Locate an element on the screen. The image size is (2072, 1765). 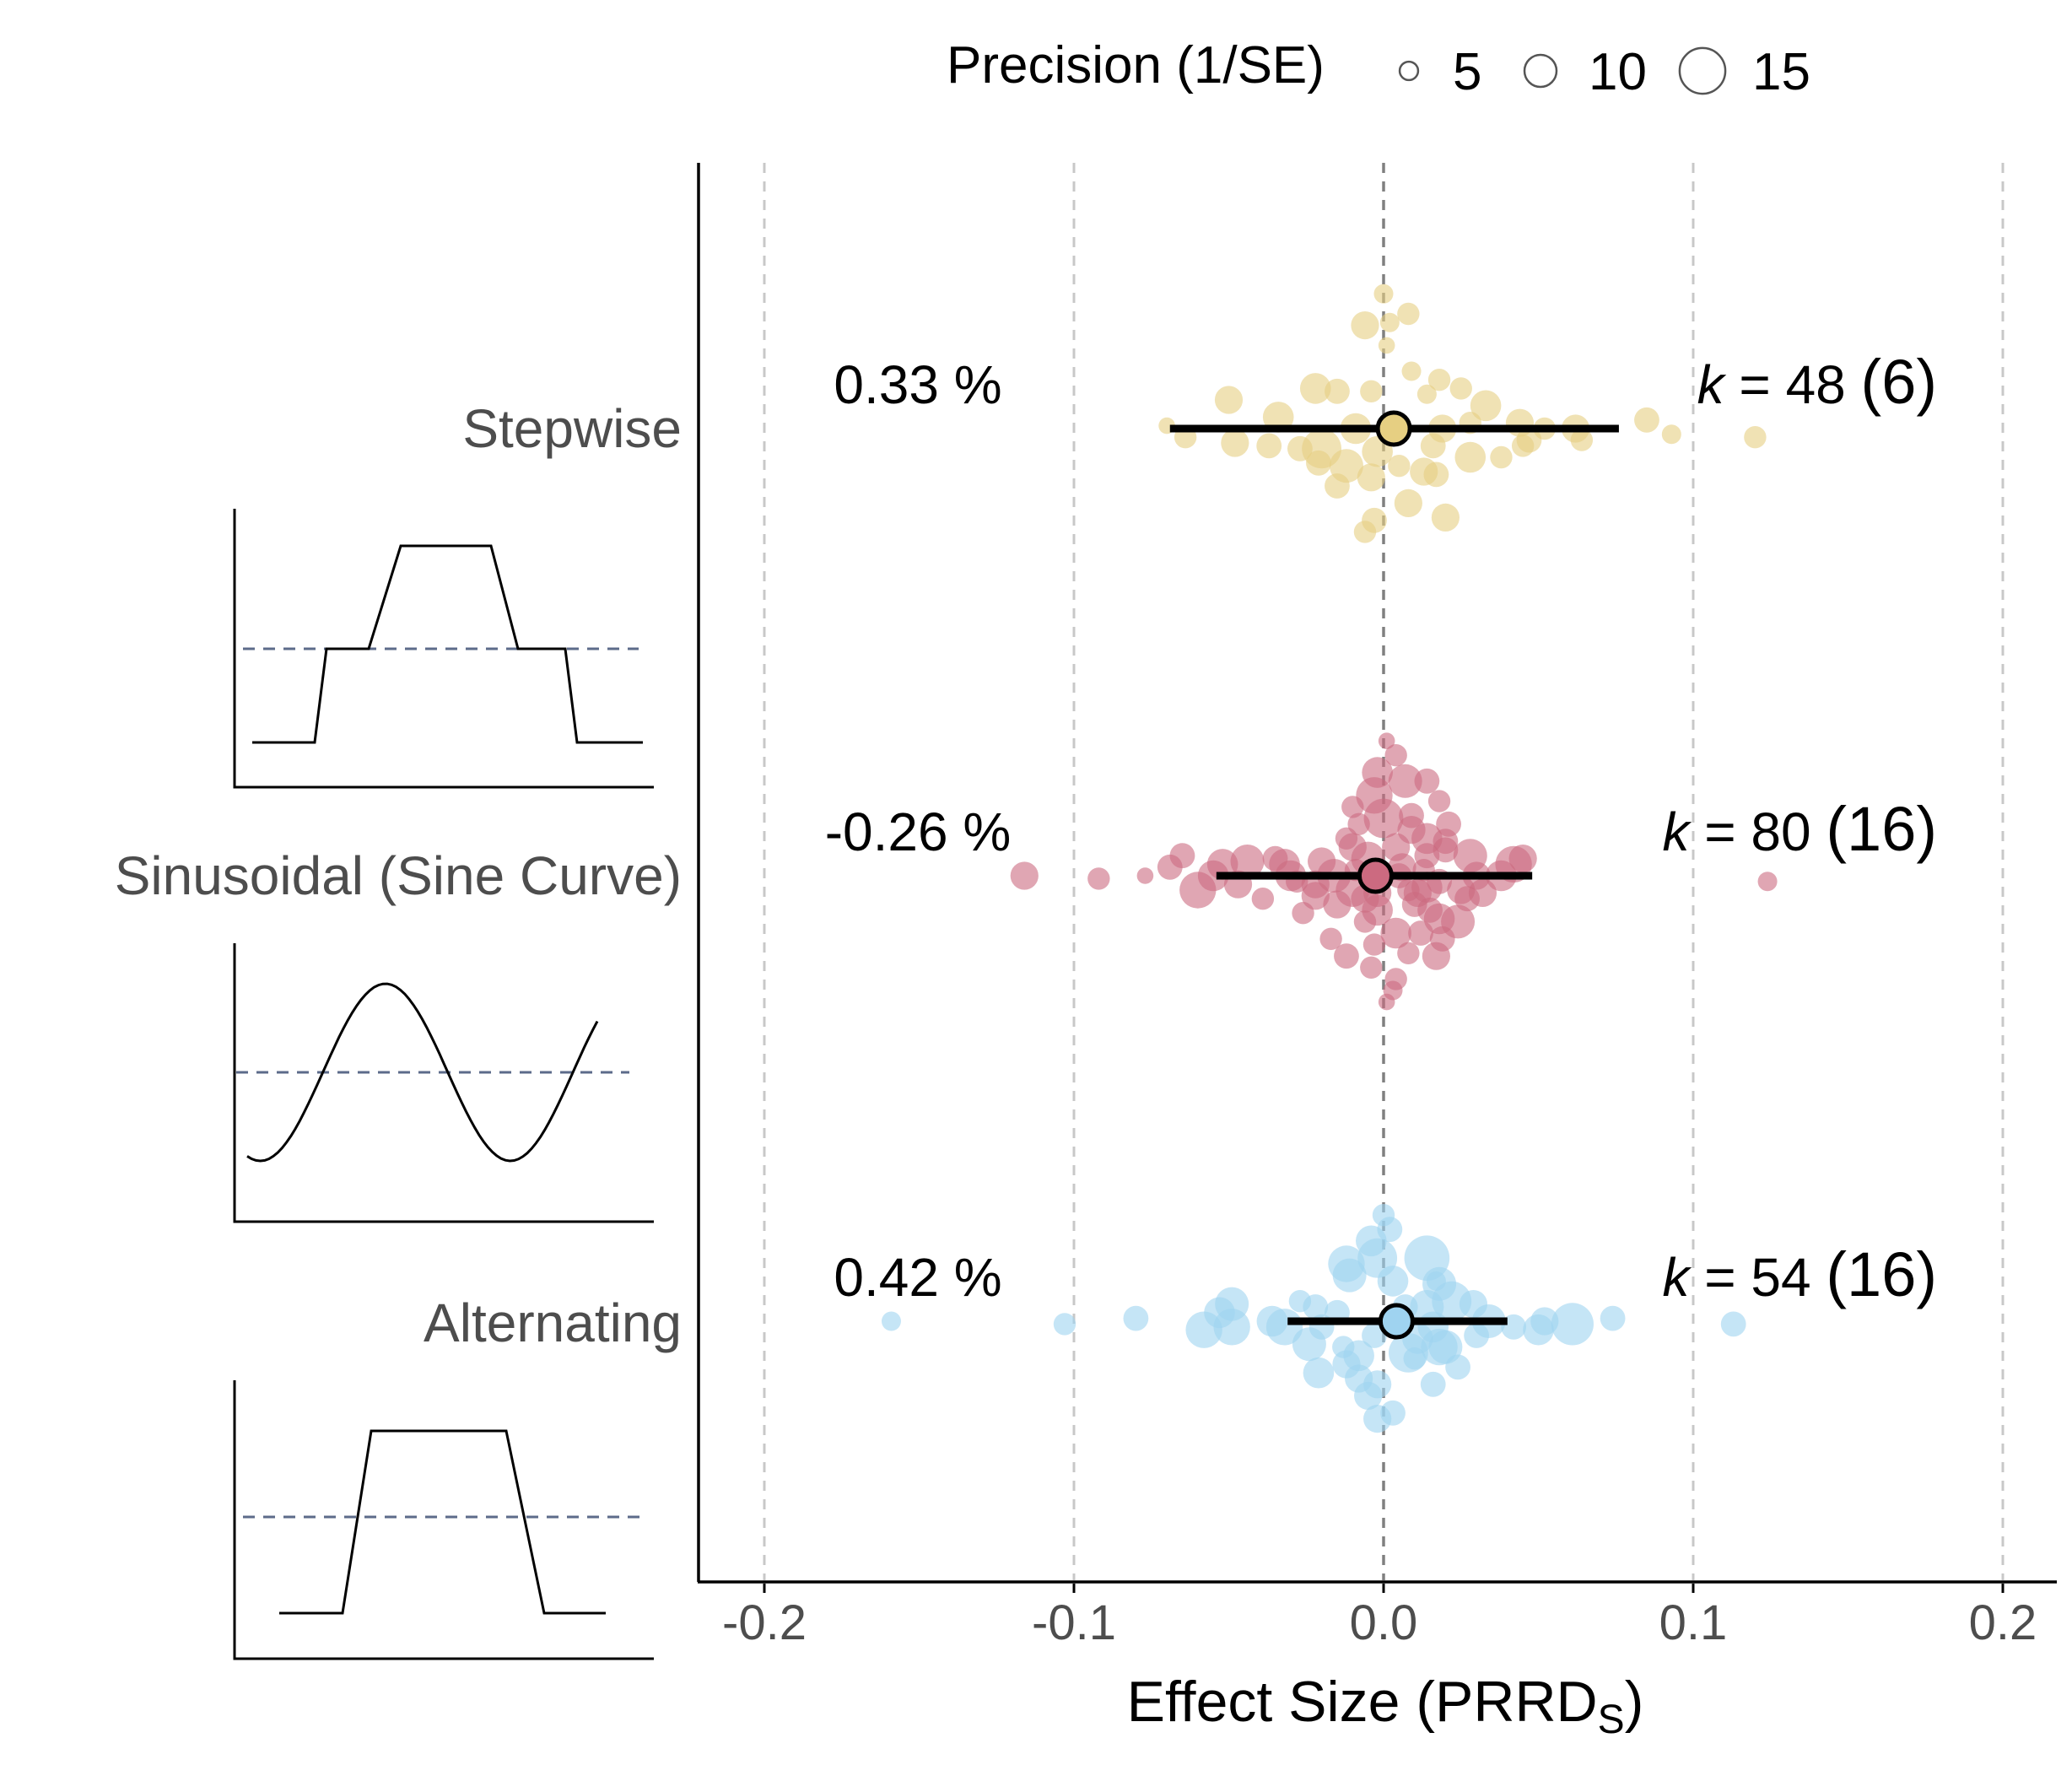
legend-items: 5 10 15 is located at coordinates (1604, 72).